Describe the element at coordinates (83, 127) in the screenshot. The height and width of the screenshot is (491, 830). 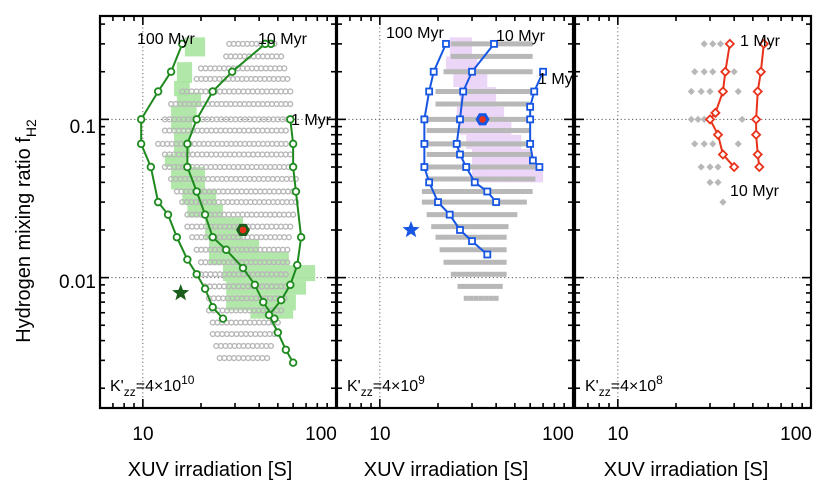
I see `ytick-label-0.1: 0.1` at that location.